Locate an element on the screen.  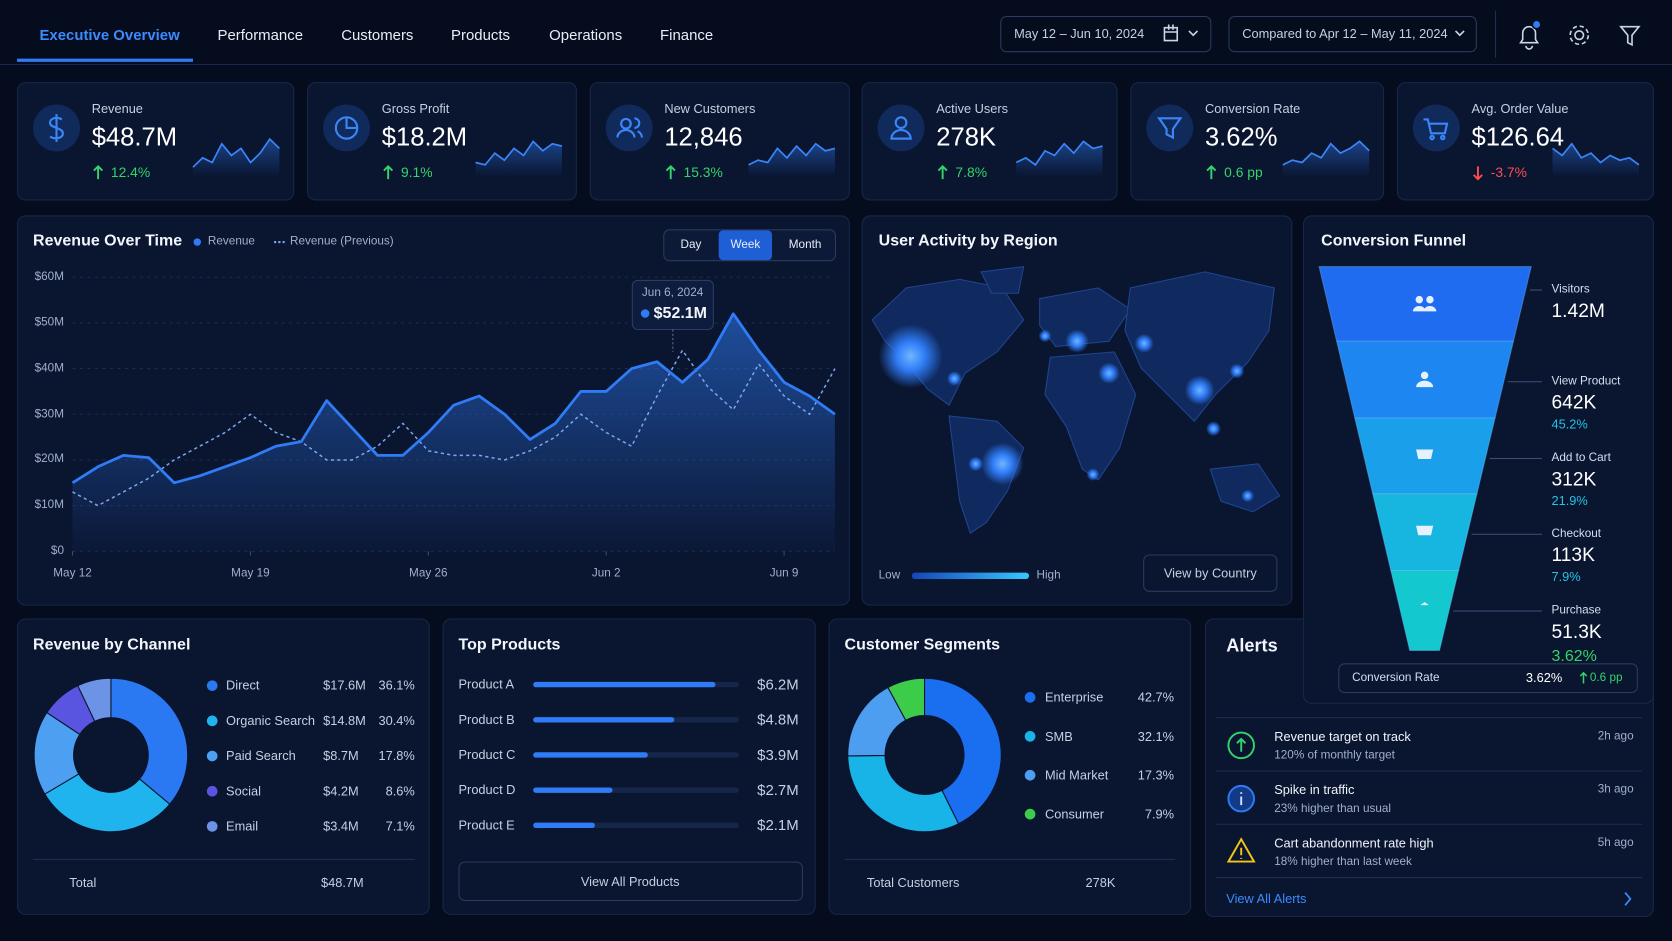
segment-share: 7.9% is located at coordinates (1159, 814).